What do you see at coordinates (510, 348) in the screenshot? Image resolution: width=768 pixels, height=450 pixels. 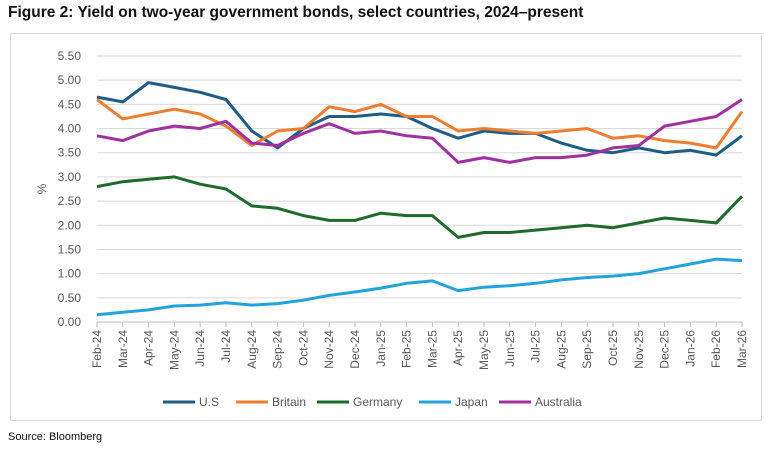 I see `x-tick-label: Jun-25` at bounding box center [510, 348].